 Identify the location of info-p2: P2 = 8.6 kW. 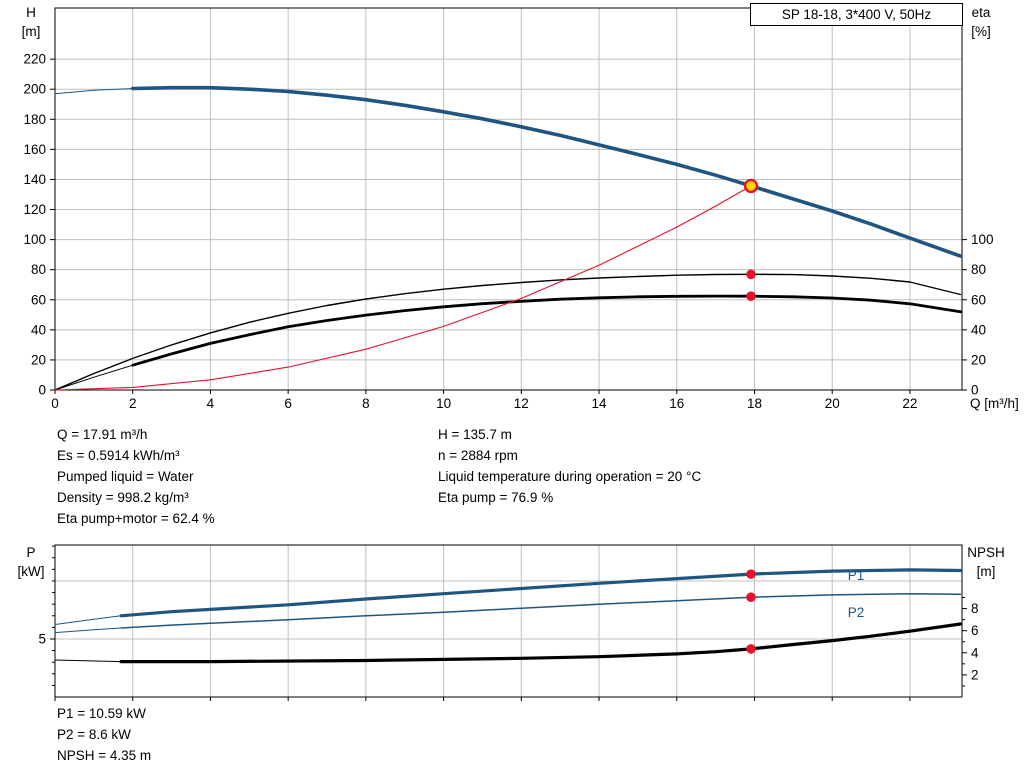
(94, 734).